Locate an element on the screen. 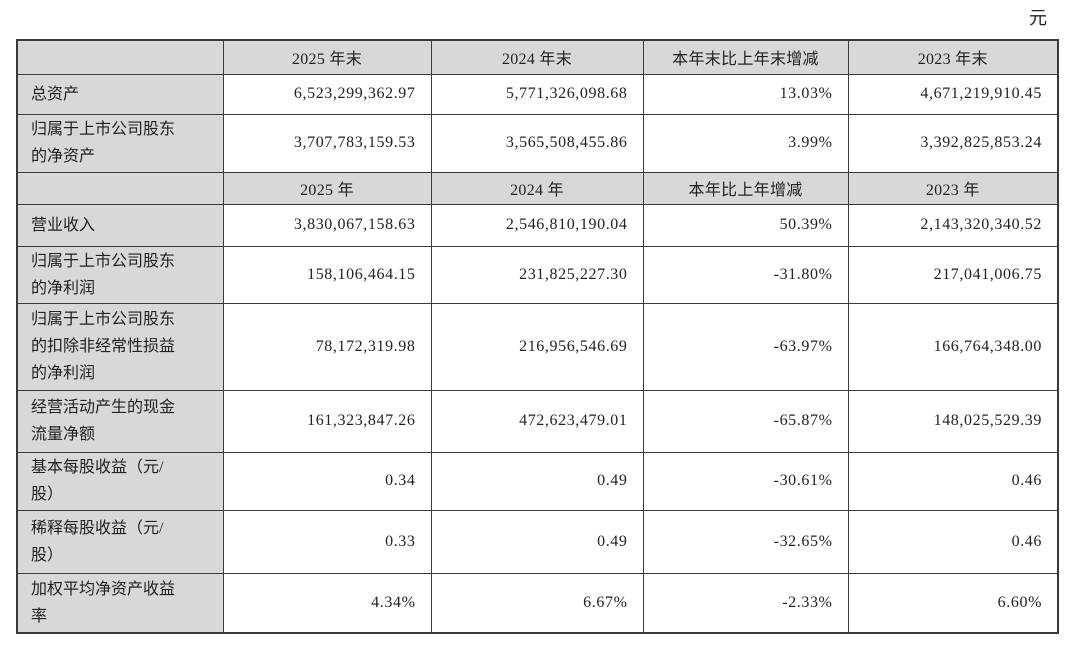  currency-unit-label: 元 is located at coordinates (1038, 18).